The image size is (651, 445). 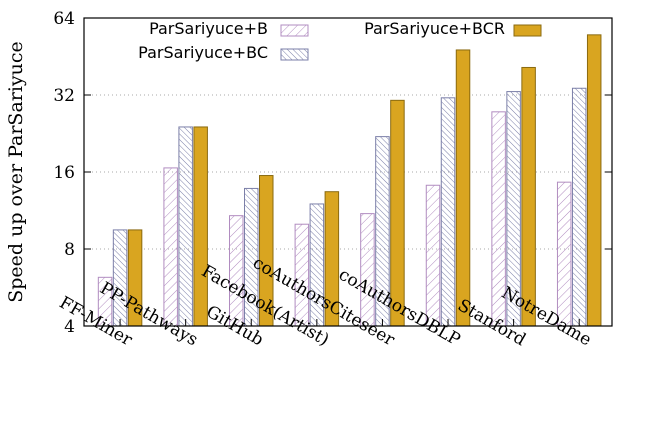 What do you see at coordinates (64, 19) in the screenshot?
I see `y-tick-label: 64` at bounding box center [64, 19].